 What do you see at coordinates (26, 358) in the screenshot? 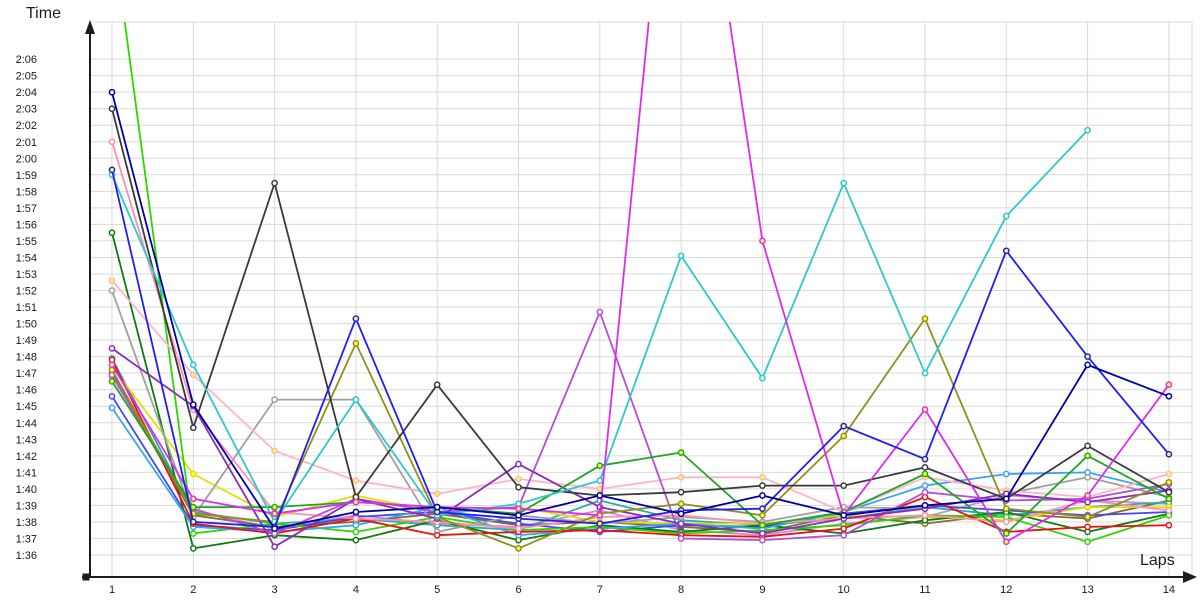
I see `y-tick-label: 1:48` at bounding box center [26, 358].